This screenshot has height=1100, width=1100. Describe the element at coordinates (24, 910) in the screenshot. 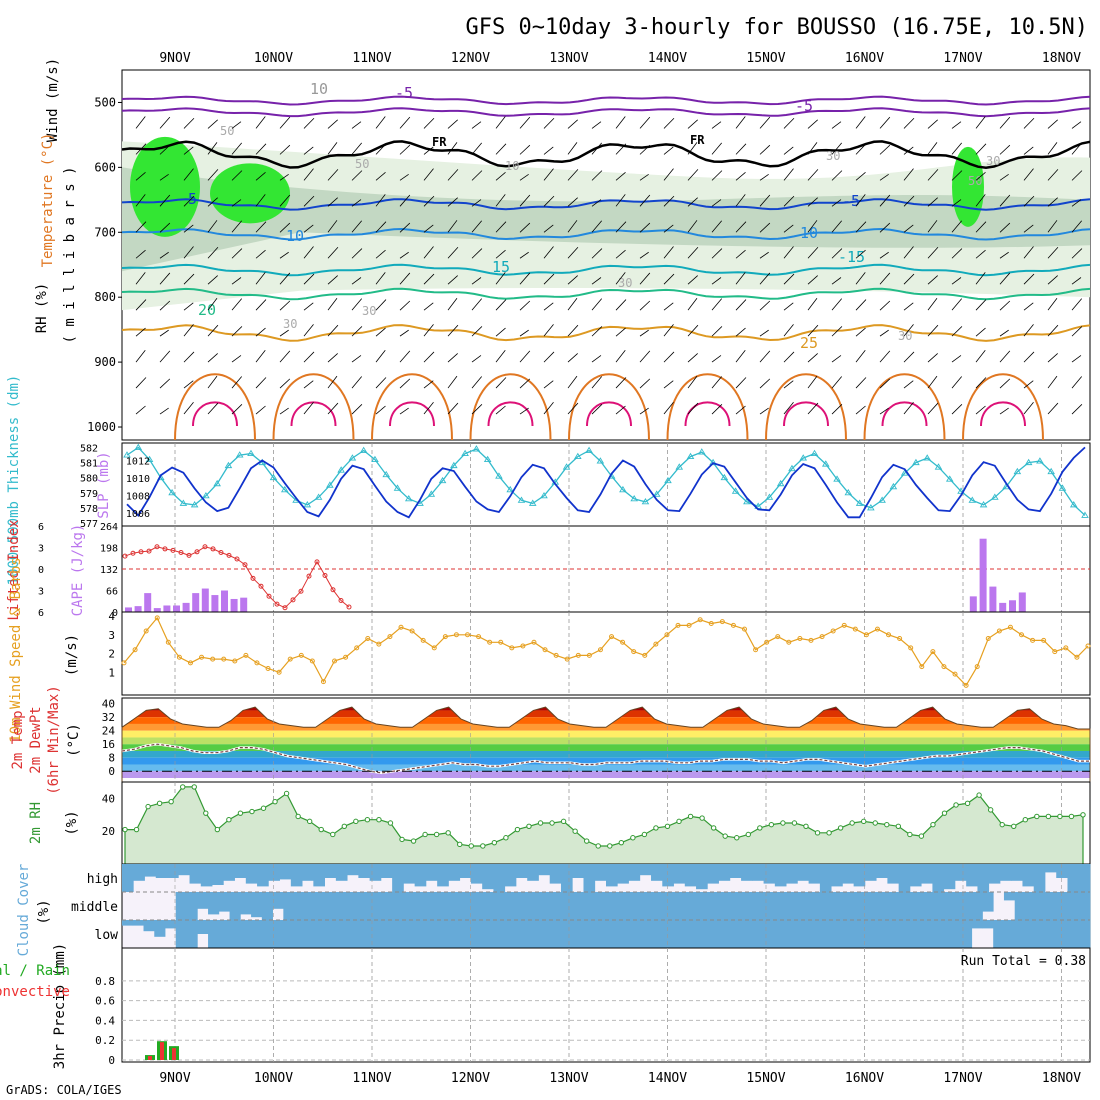

I see `label-cloud: Cloud Cover` at that location.